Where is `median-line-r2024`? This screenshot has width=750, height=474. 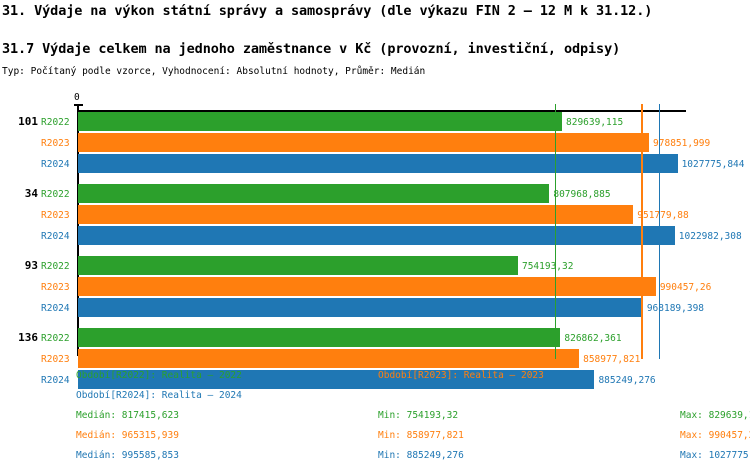 median-line-r2024 is located at coordinates (659, 231).